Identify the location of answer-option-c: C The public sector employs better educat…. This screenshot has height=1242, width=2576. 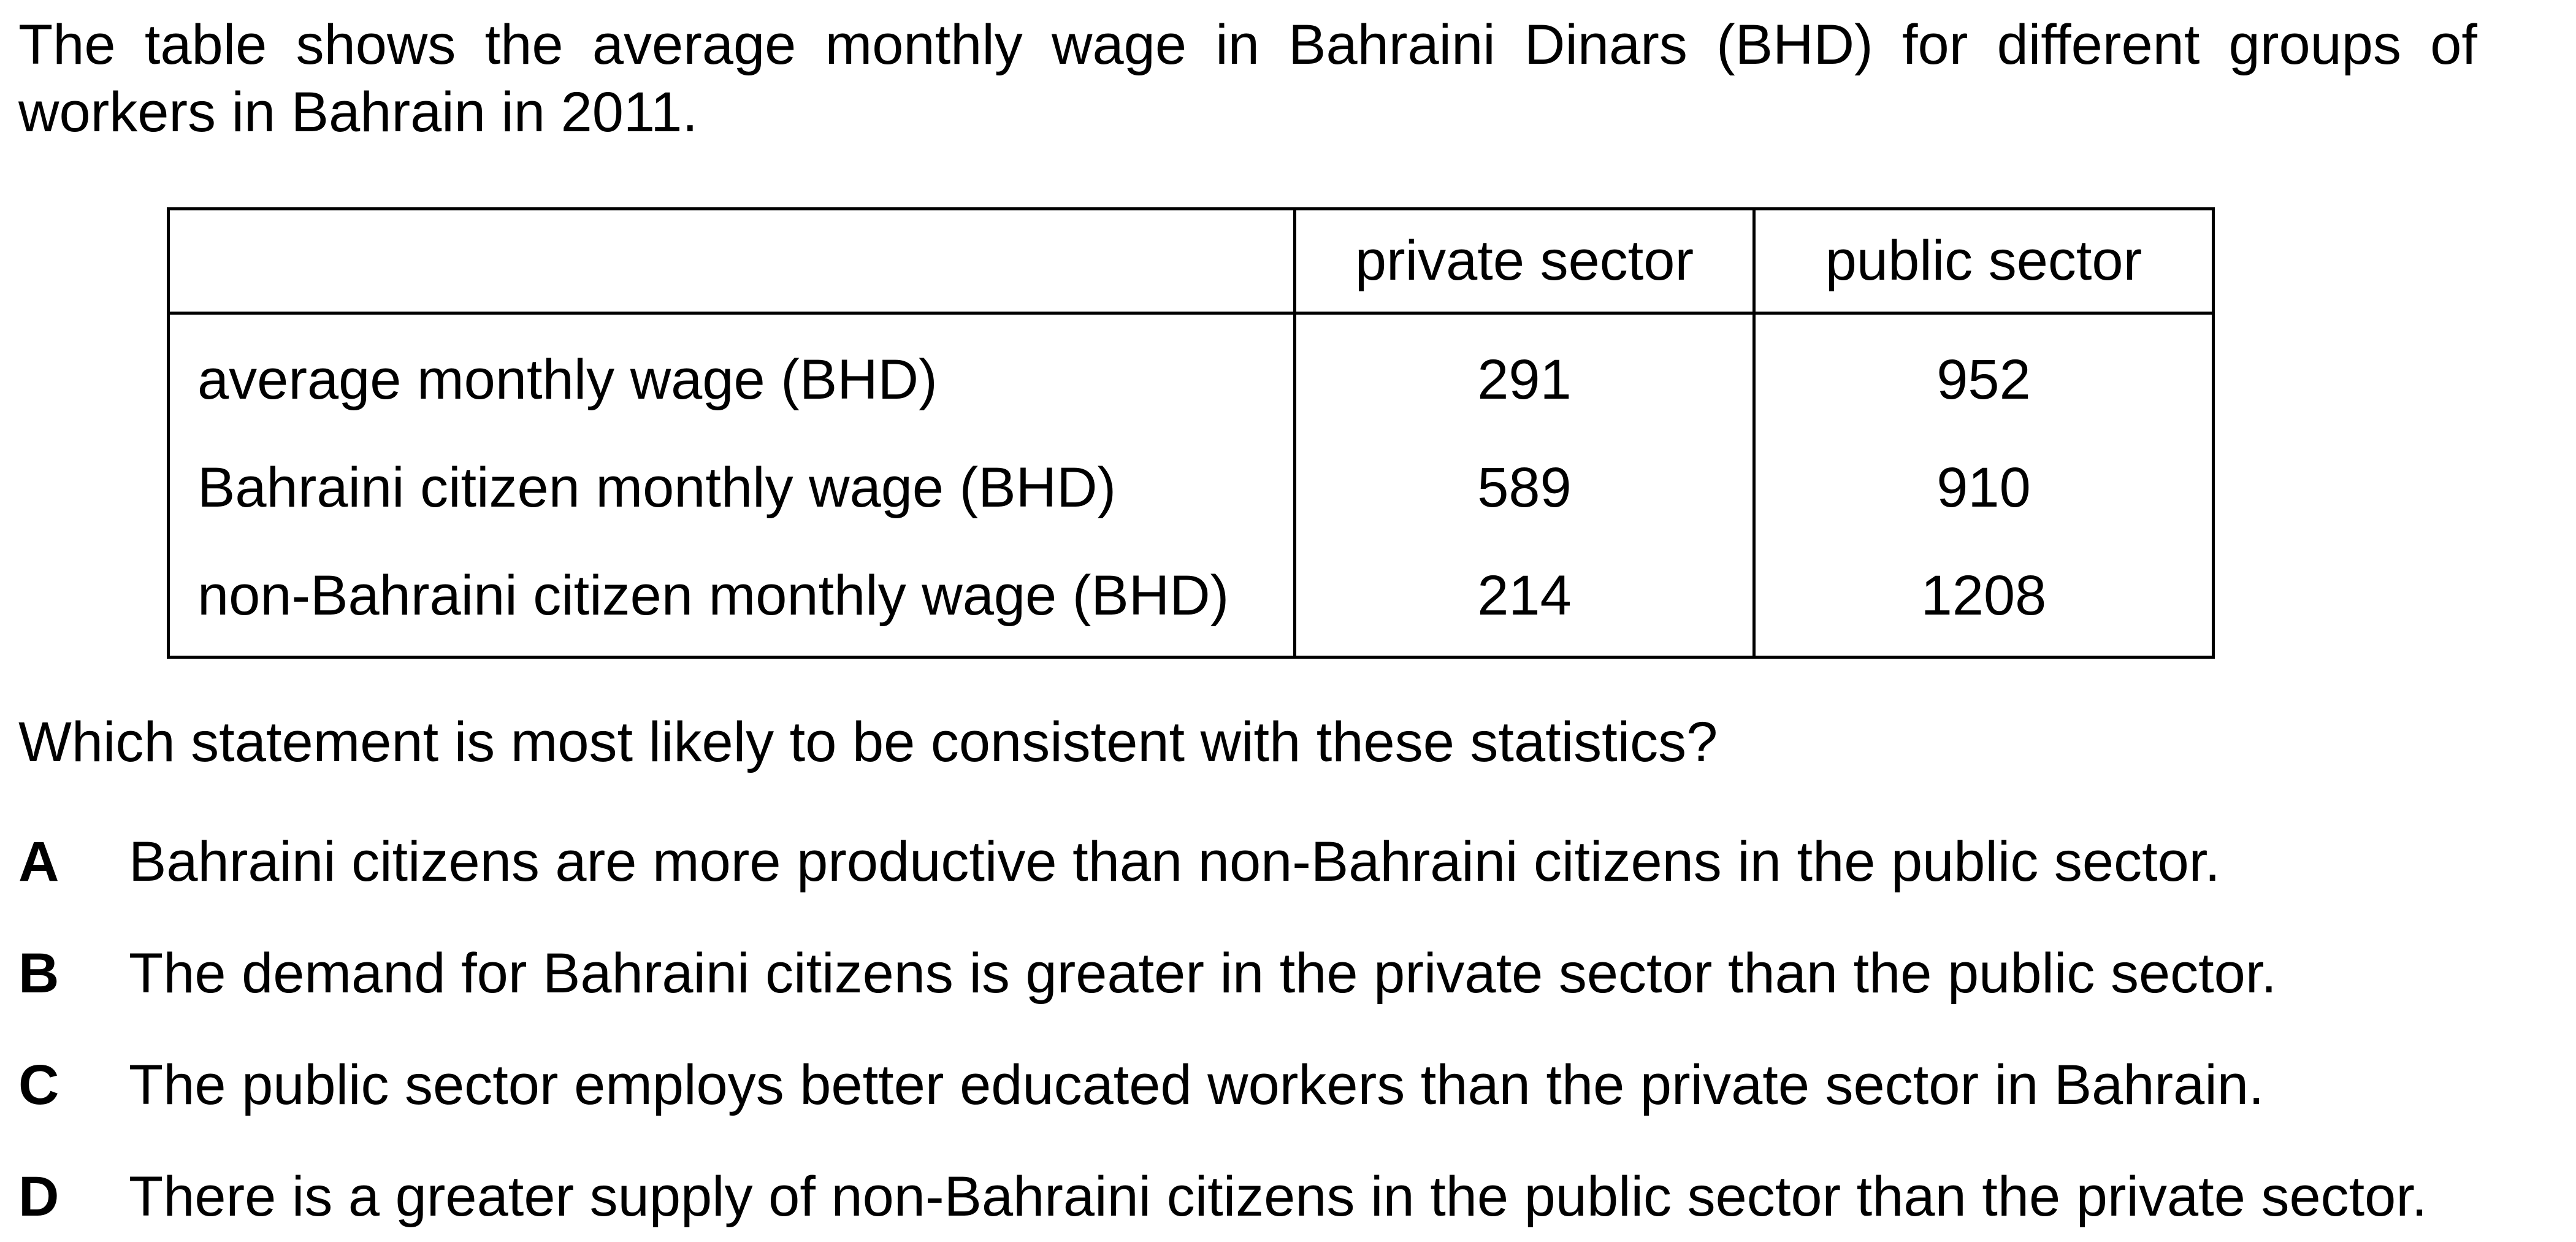
(1141, 1085).